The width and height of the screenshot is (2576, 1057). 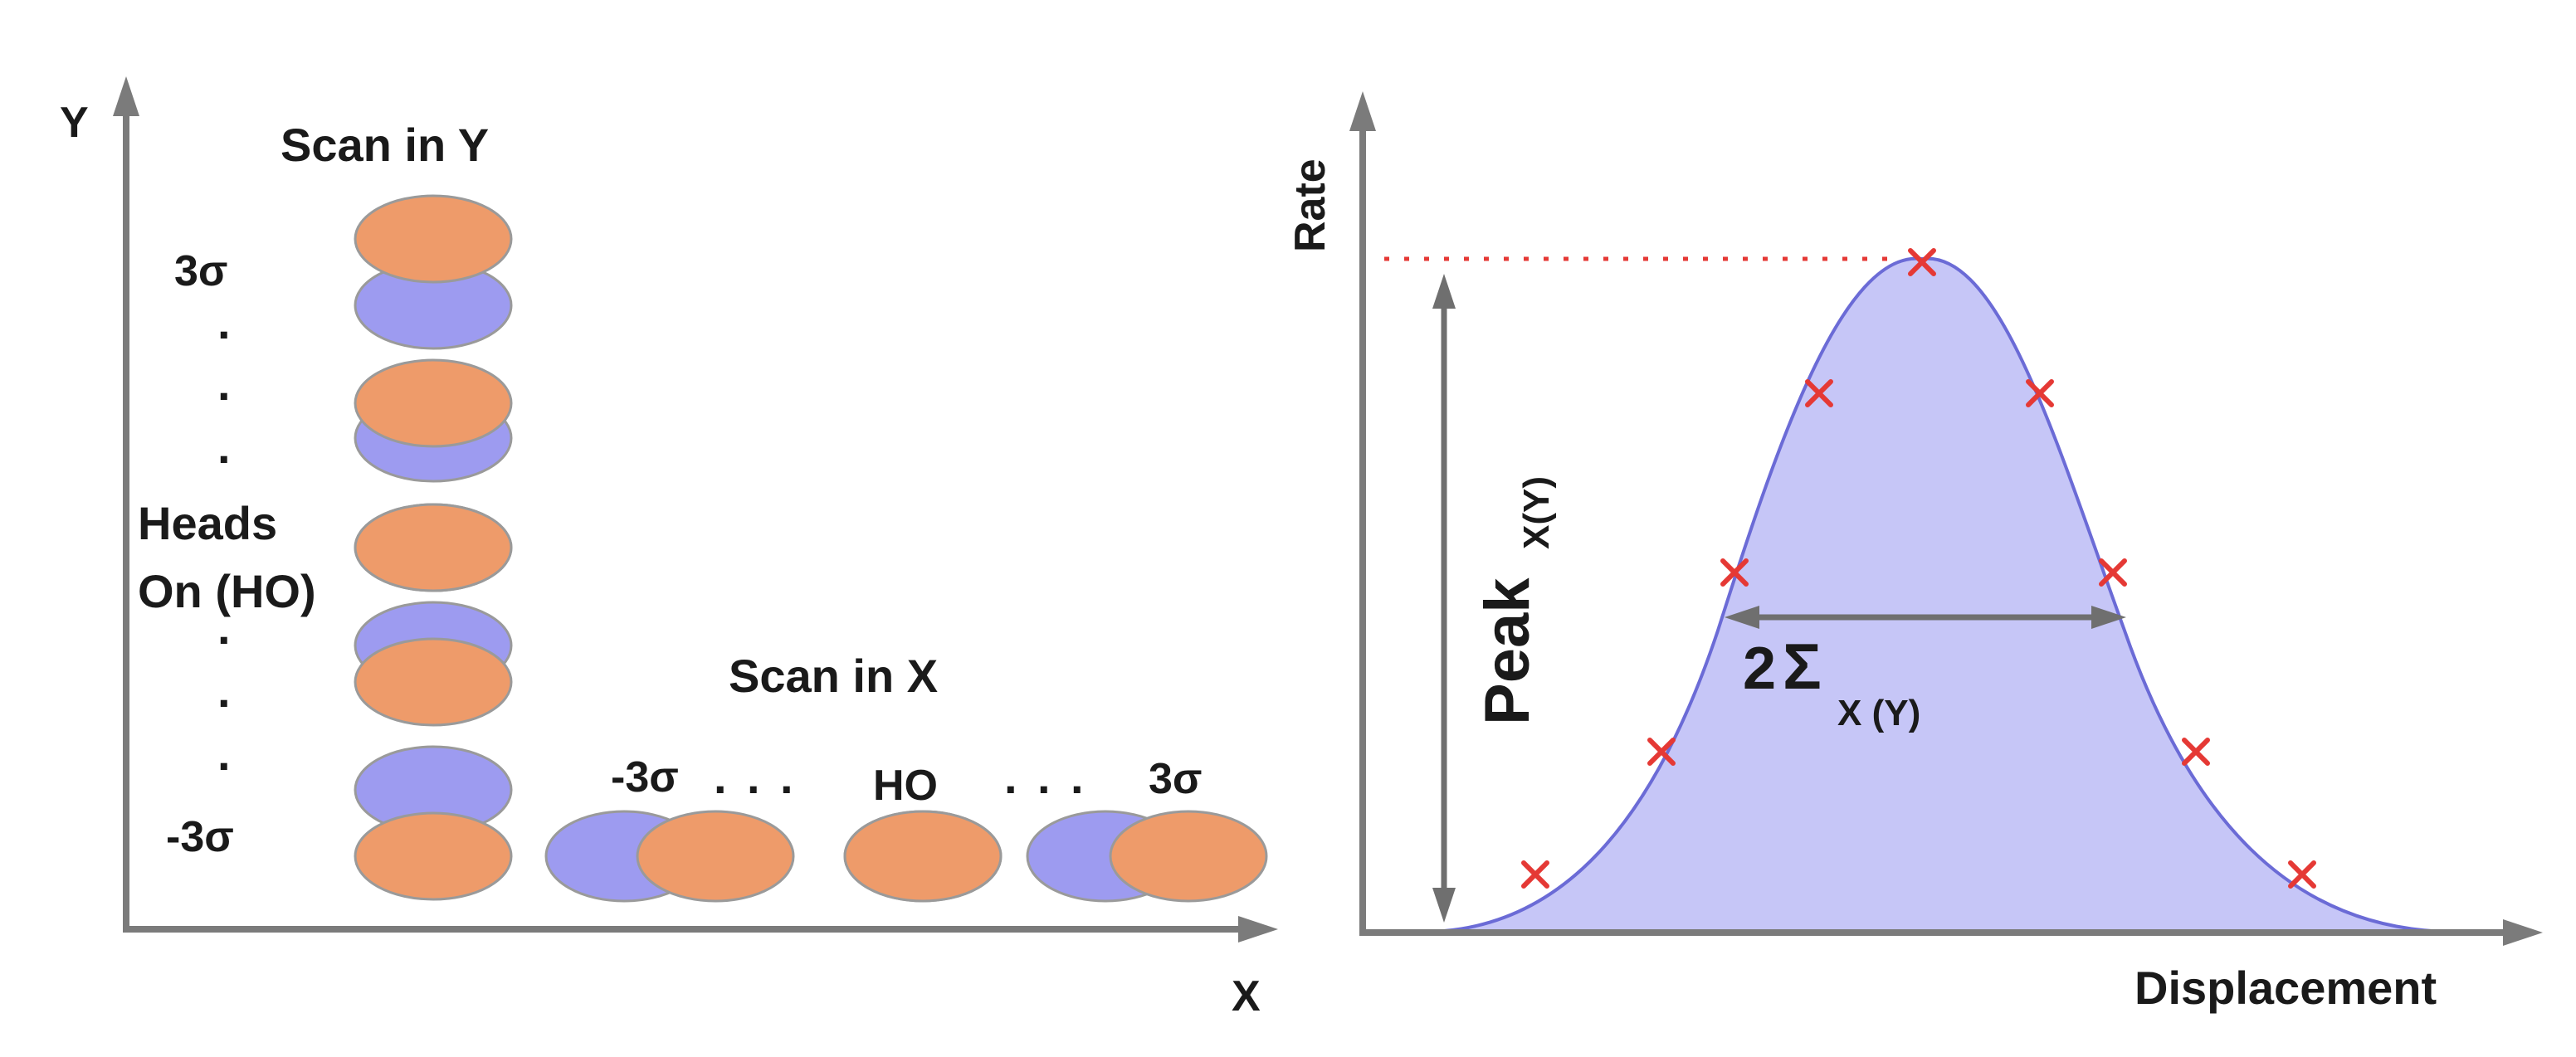 I want to click on right-y-axis-arrowhead, so click(x=1363, y=111).